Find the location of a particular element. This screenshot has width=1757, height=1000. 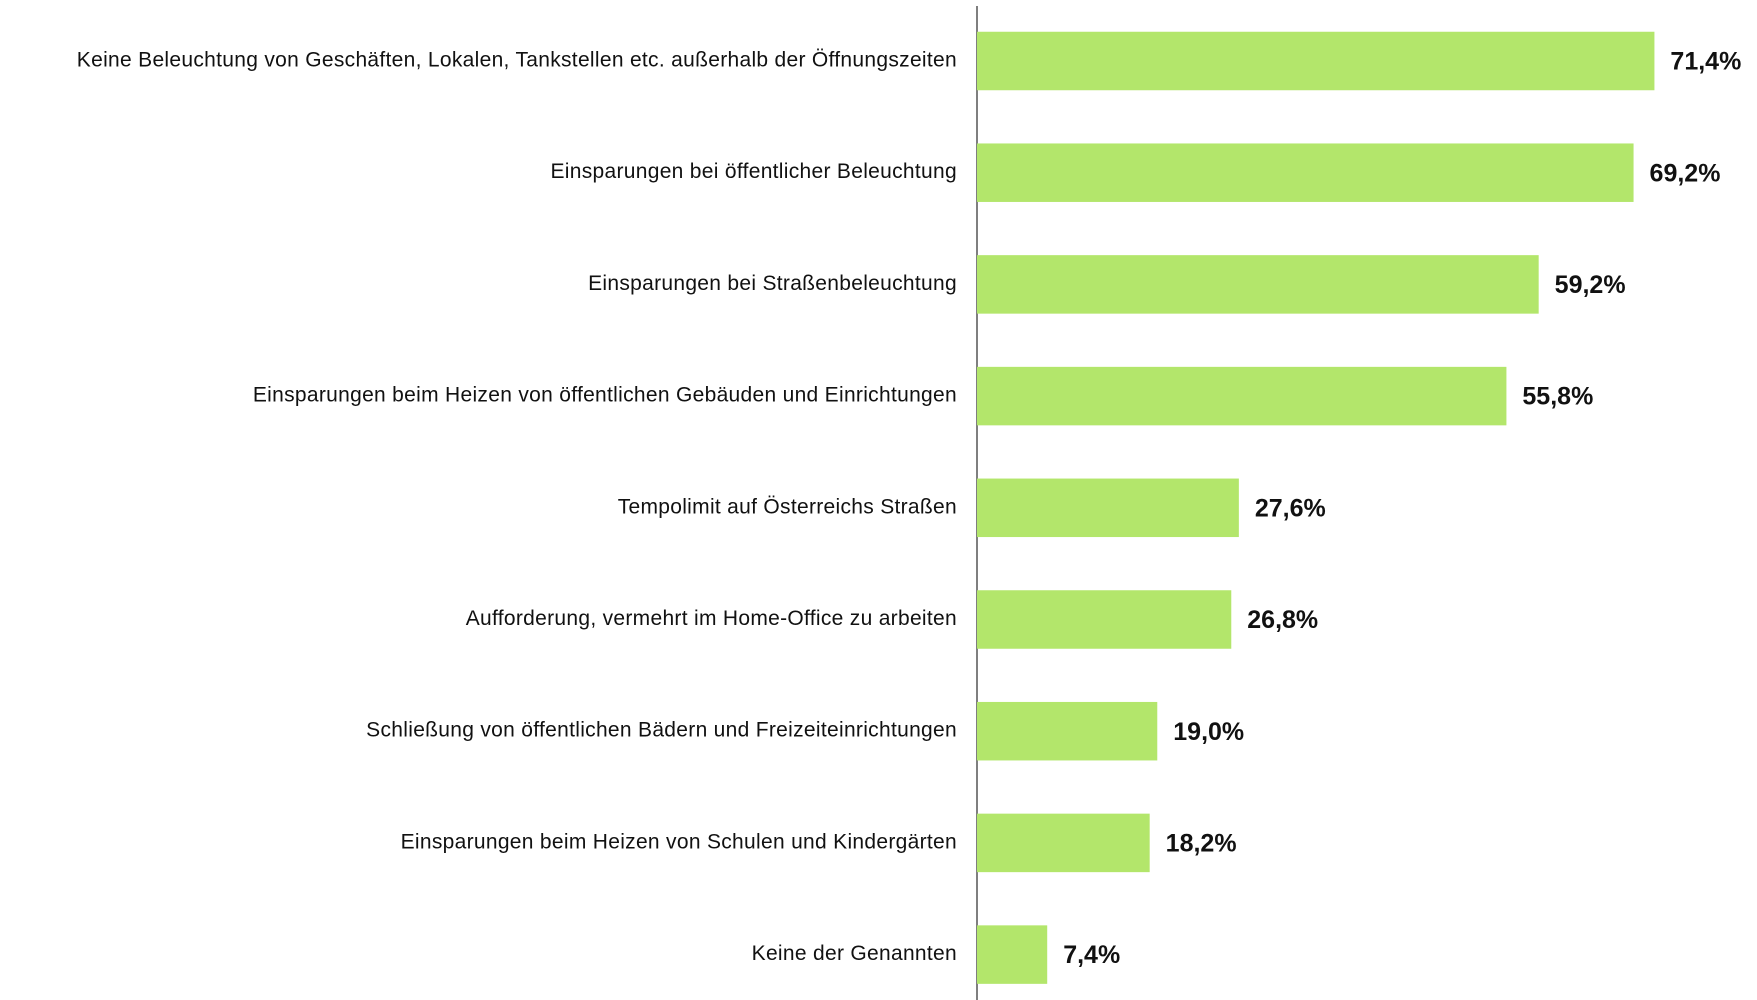

value-label: 59,2% is located at coordinates (1590, 285).